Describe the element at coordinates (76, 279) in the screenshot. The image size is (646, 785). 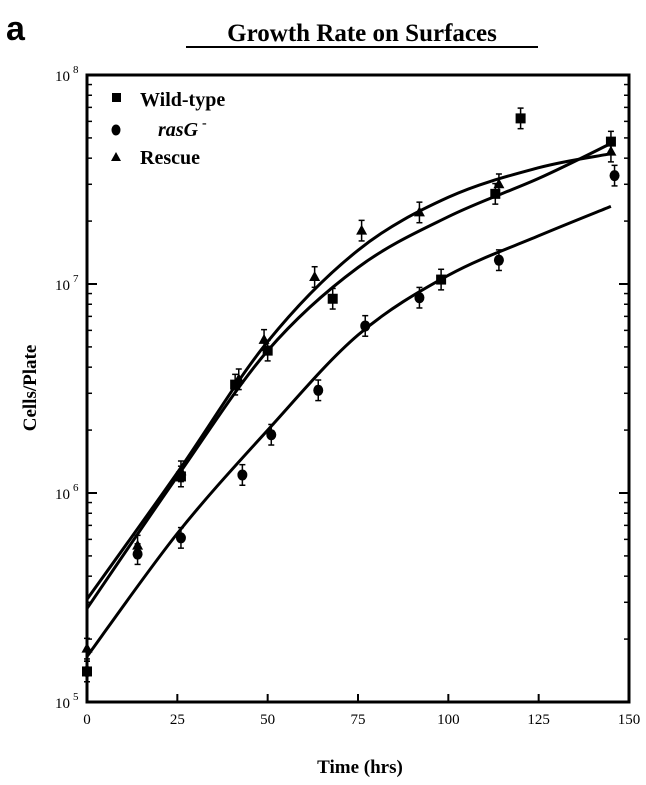
I see `y-tick-exponent: 7` at that location.